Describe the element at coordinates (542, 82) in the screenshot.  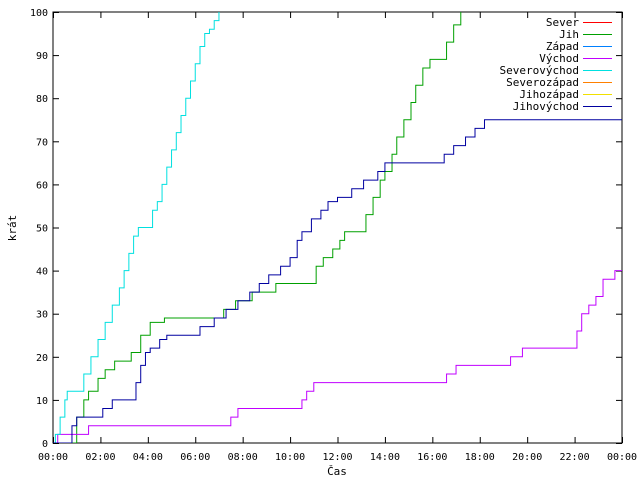
I see `legend-label: Severozápad` at that location.